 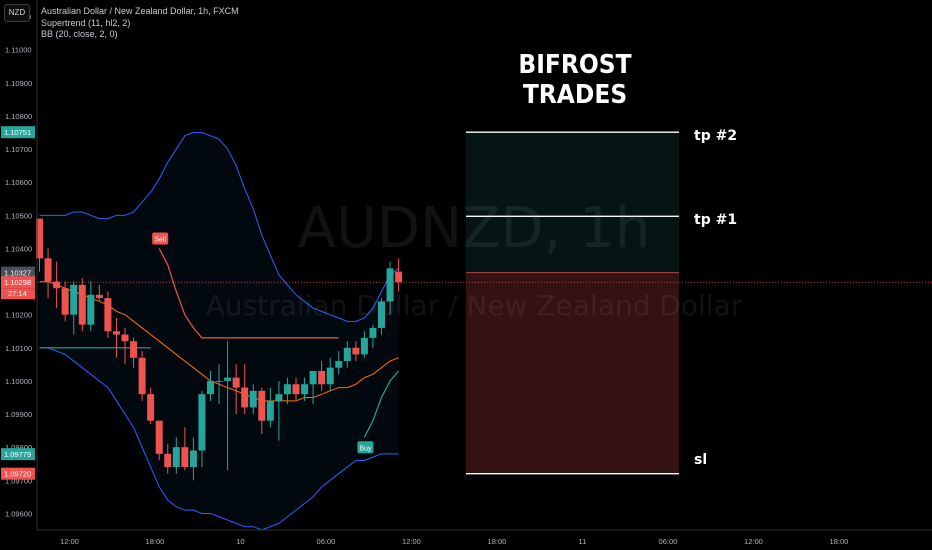 What do you see at coordinates (18, 248) in the screenshot?
I see `price-tick: 1.10400` at bounding box center [18, 248].